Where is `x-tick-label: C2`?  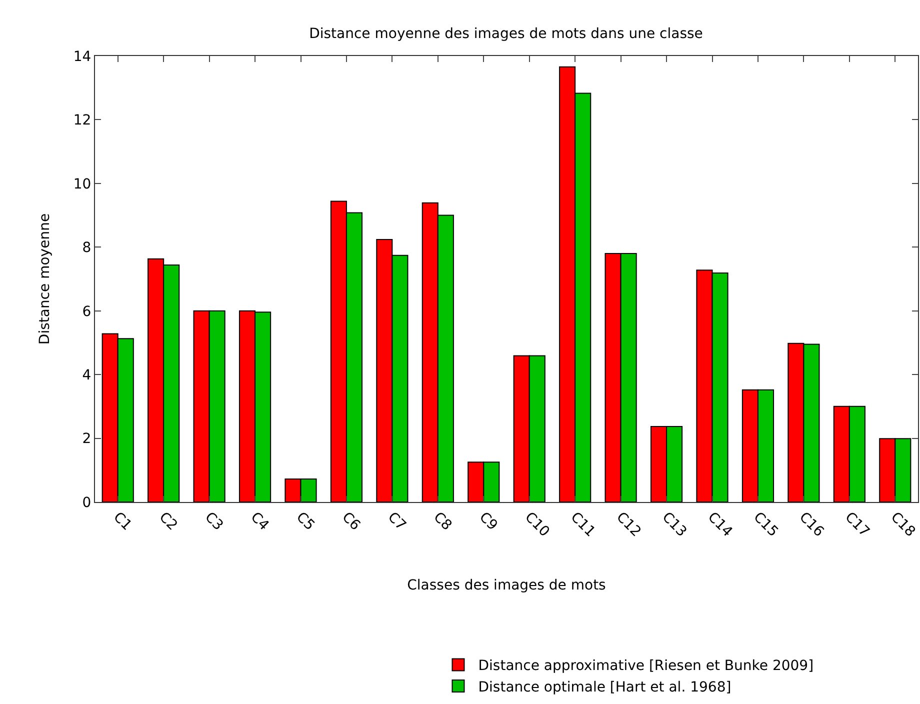
x-tick-label: C2 is located at coordinates (168, 521).